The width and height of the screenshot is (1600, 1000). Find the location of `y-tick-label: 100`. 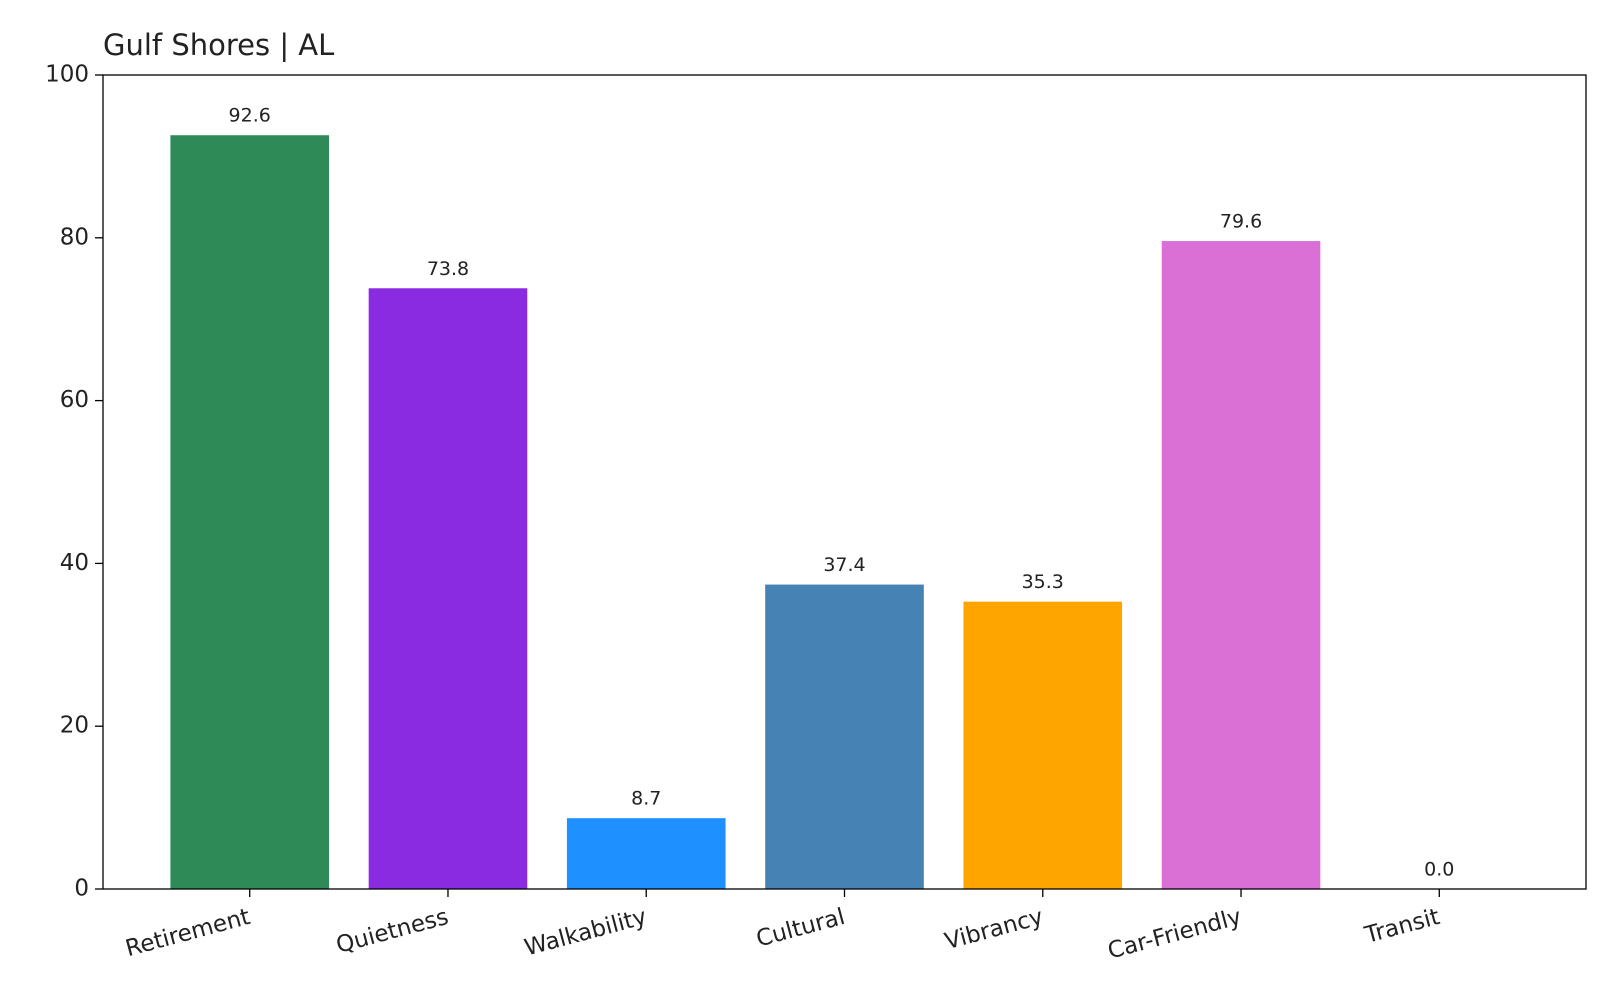

y-tick-label: 100 is located at coordinates (67, 75).